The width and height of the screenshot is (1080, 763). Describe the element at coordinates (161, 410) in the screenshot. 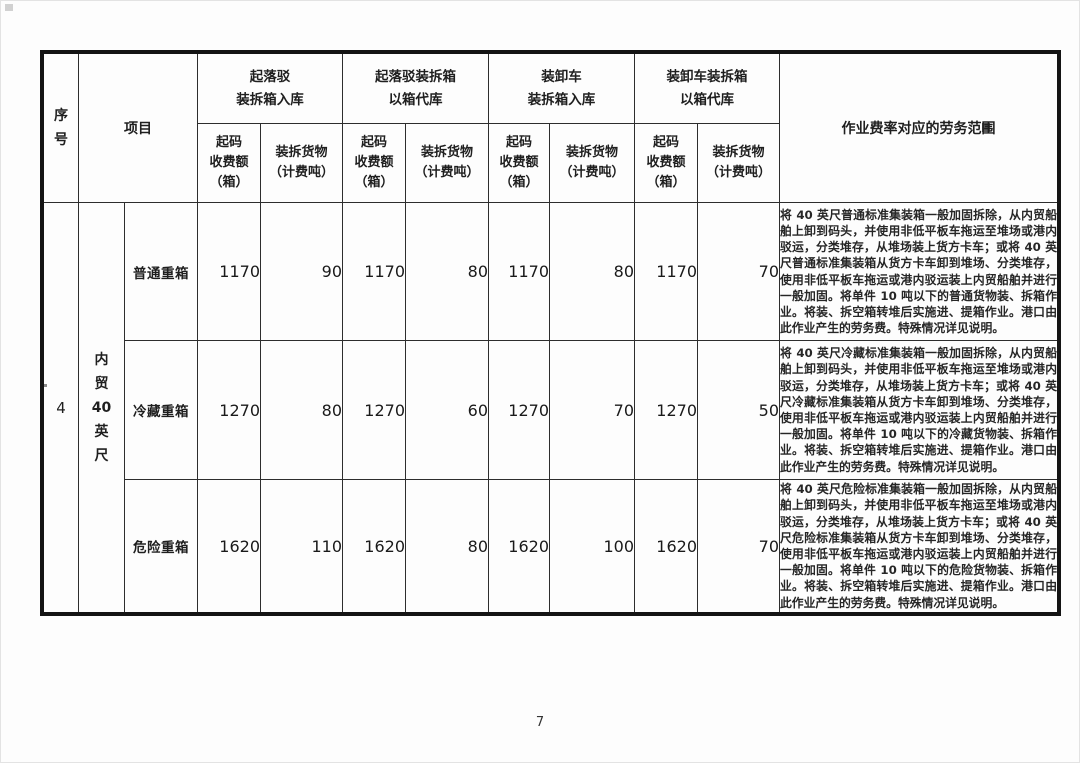

I see `row-label: 冷藏重箱` at that location.